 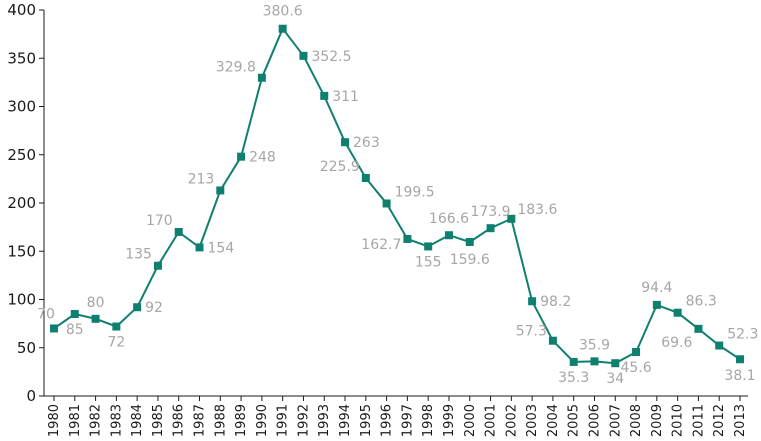 What do you see at coordinates (138, 255) in the screenshot?
I see `data-label: 135` at bounding box center [138, 255].